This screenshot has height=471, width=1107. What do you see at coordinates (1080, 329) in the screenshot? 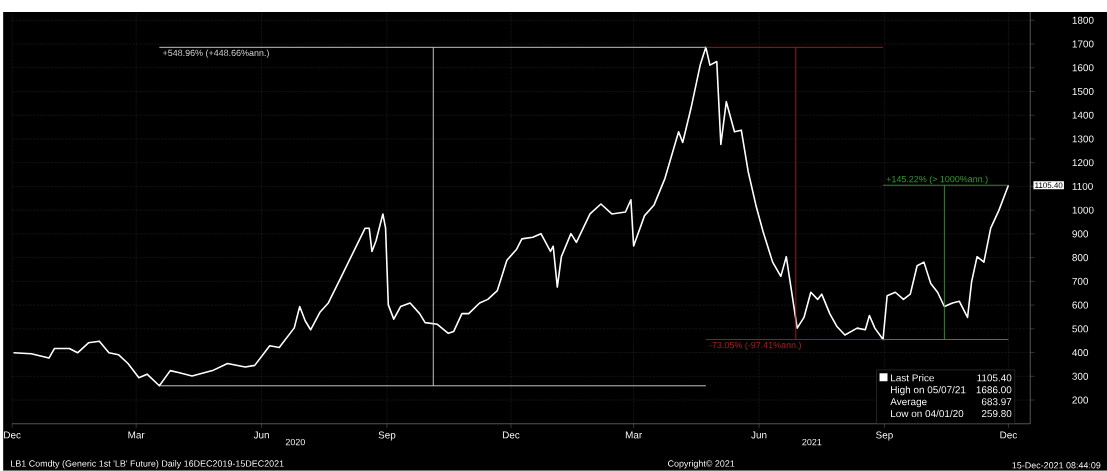
I see `y-tick-label: 500` at bounding box center [1080, 329].